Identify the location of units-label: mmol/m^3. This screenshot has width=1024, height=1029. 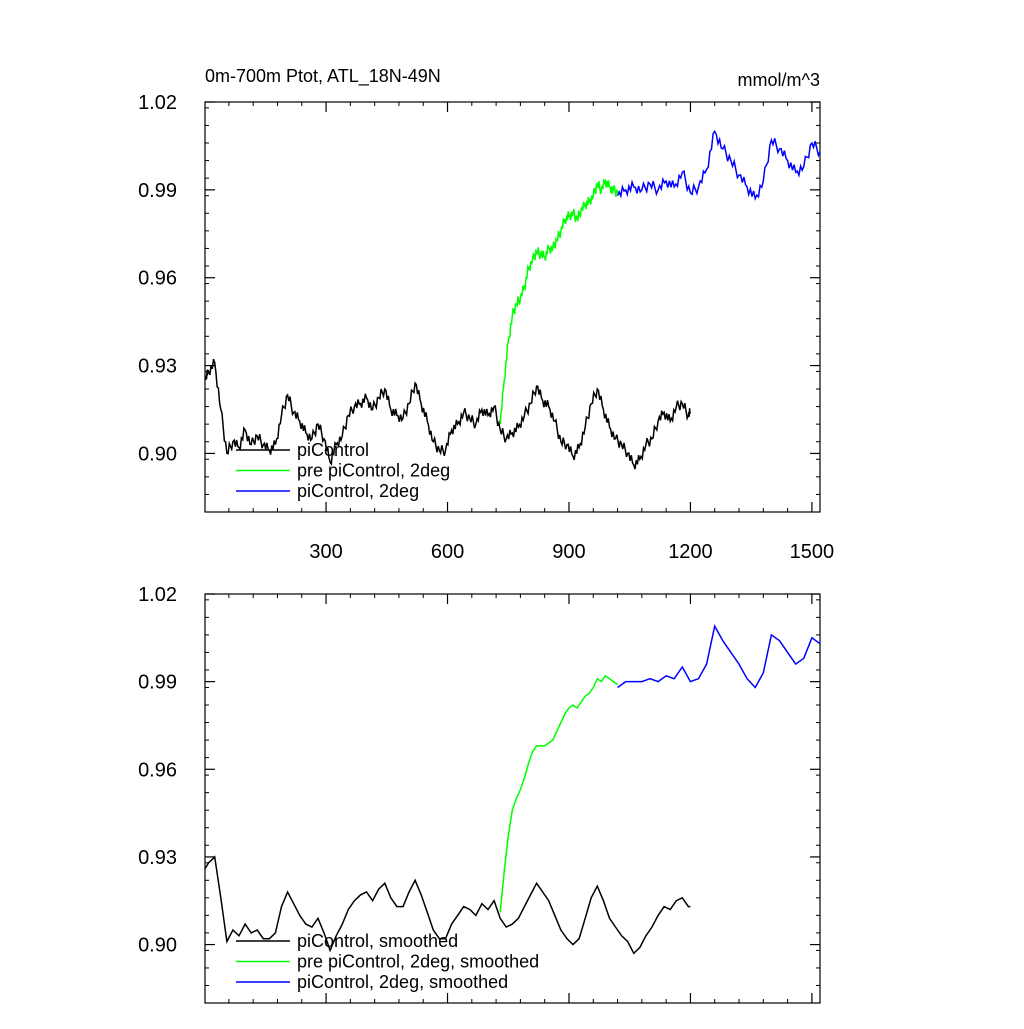
(779, 80).